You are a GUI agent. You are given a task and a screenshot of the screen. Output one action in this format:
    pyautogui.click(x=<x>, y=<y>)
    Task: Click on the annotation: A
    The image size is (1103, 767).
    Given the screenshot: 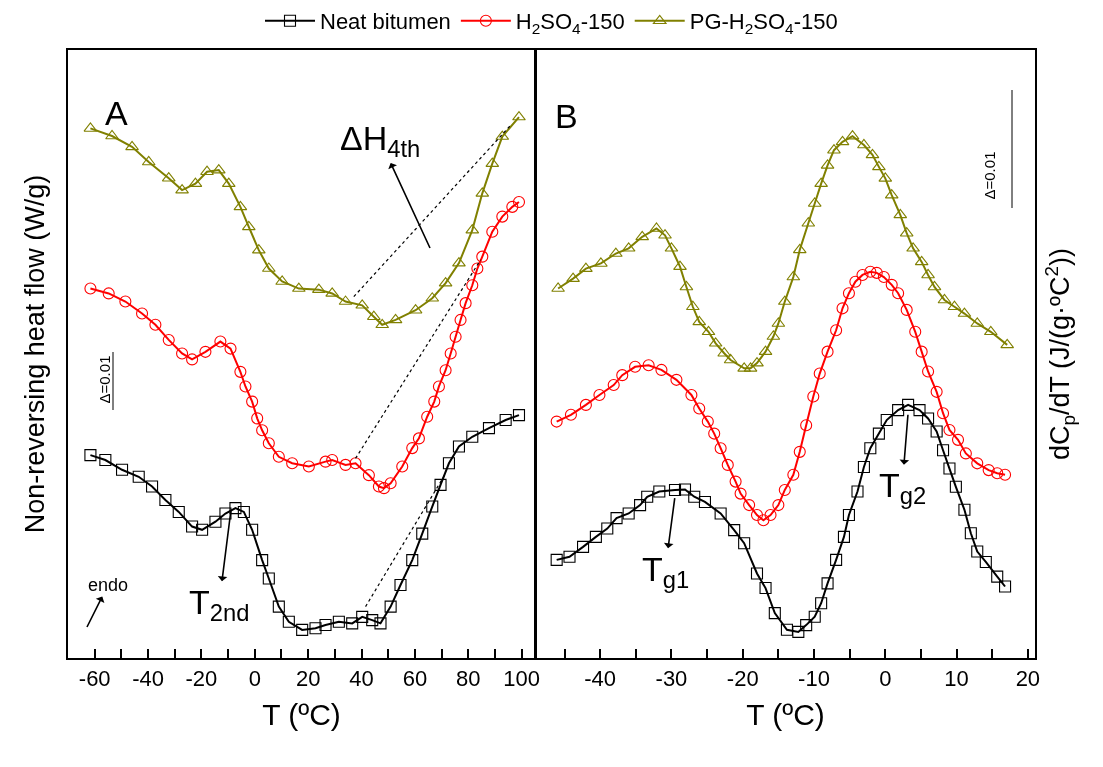 What is the action you would take?
    pyautogui.click(x=116, y=113)
    